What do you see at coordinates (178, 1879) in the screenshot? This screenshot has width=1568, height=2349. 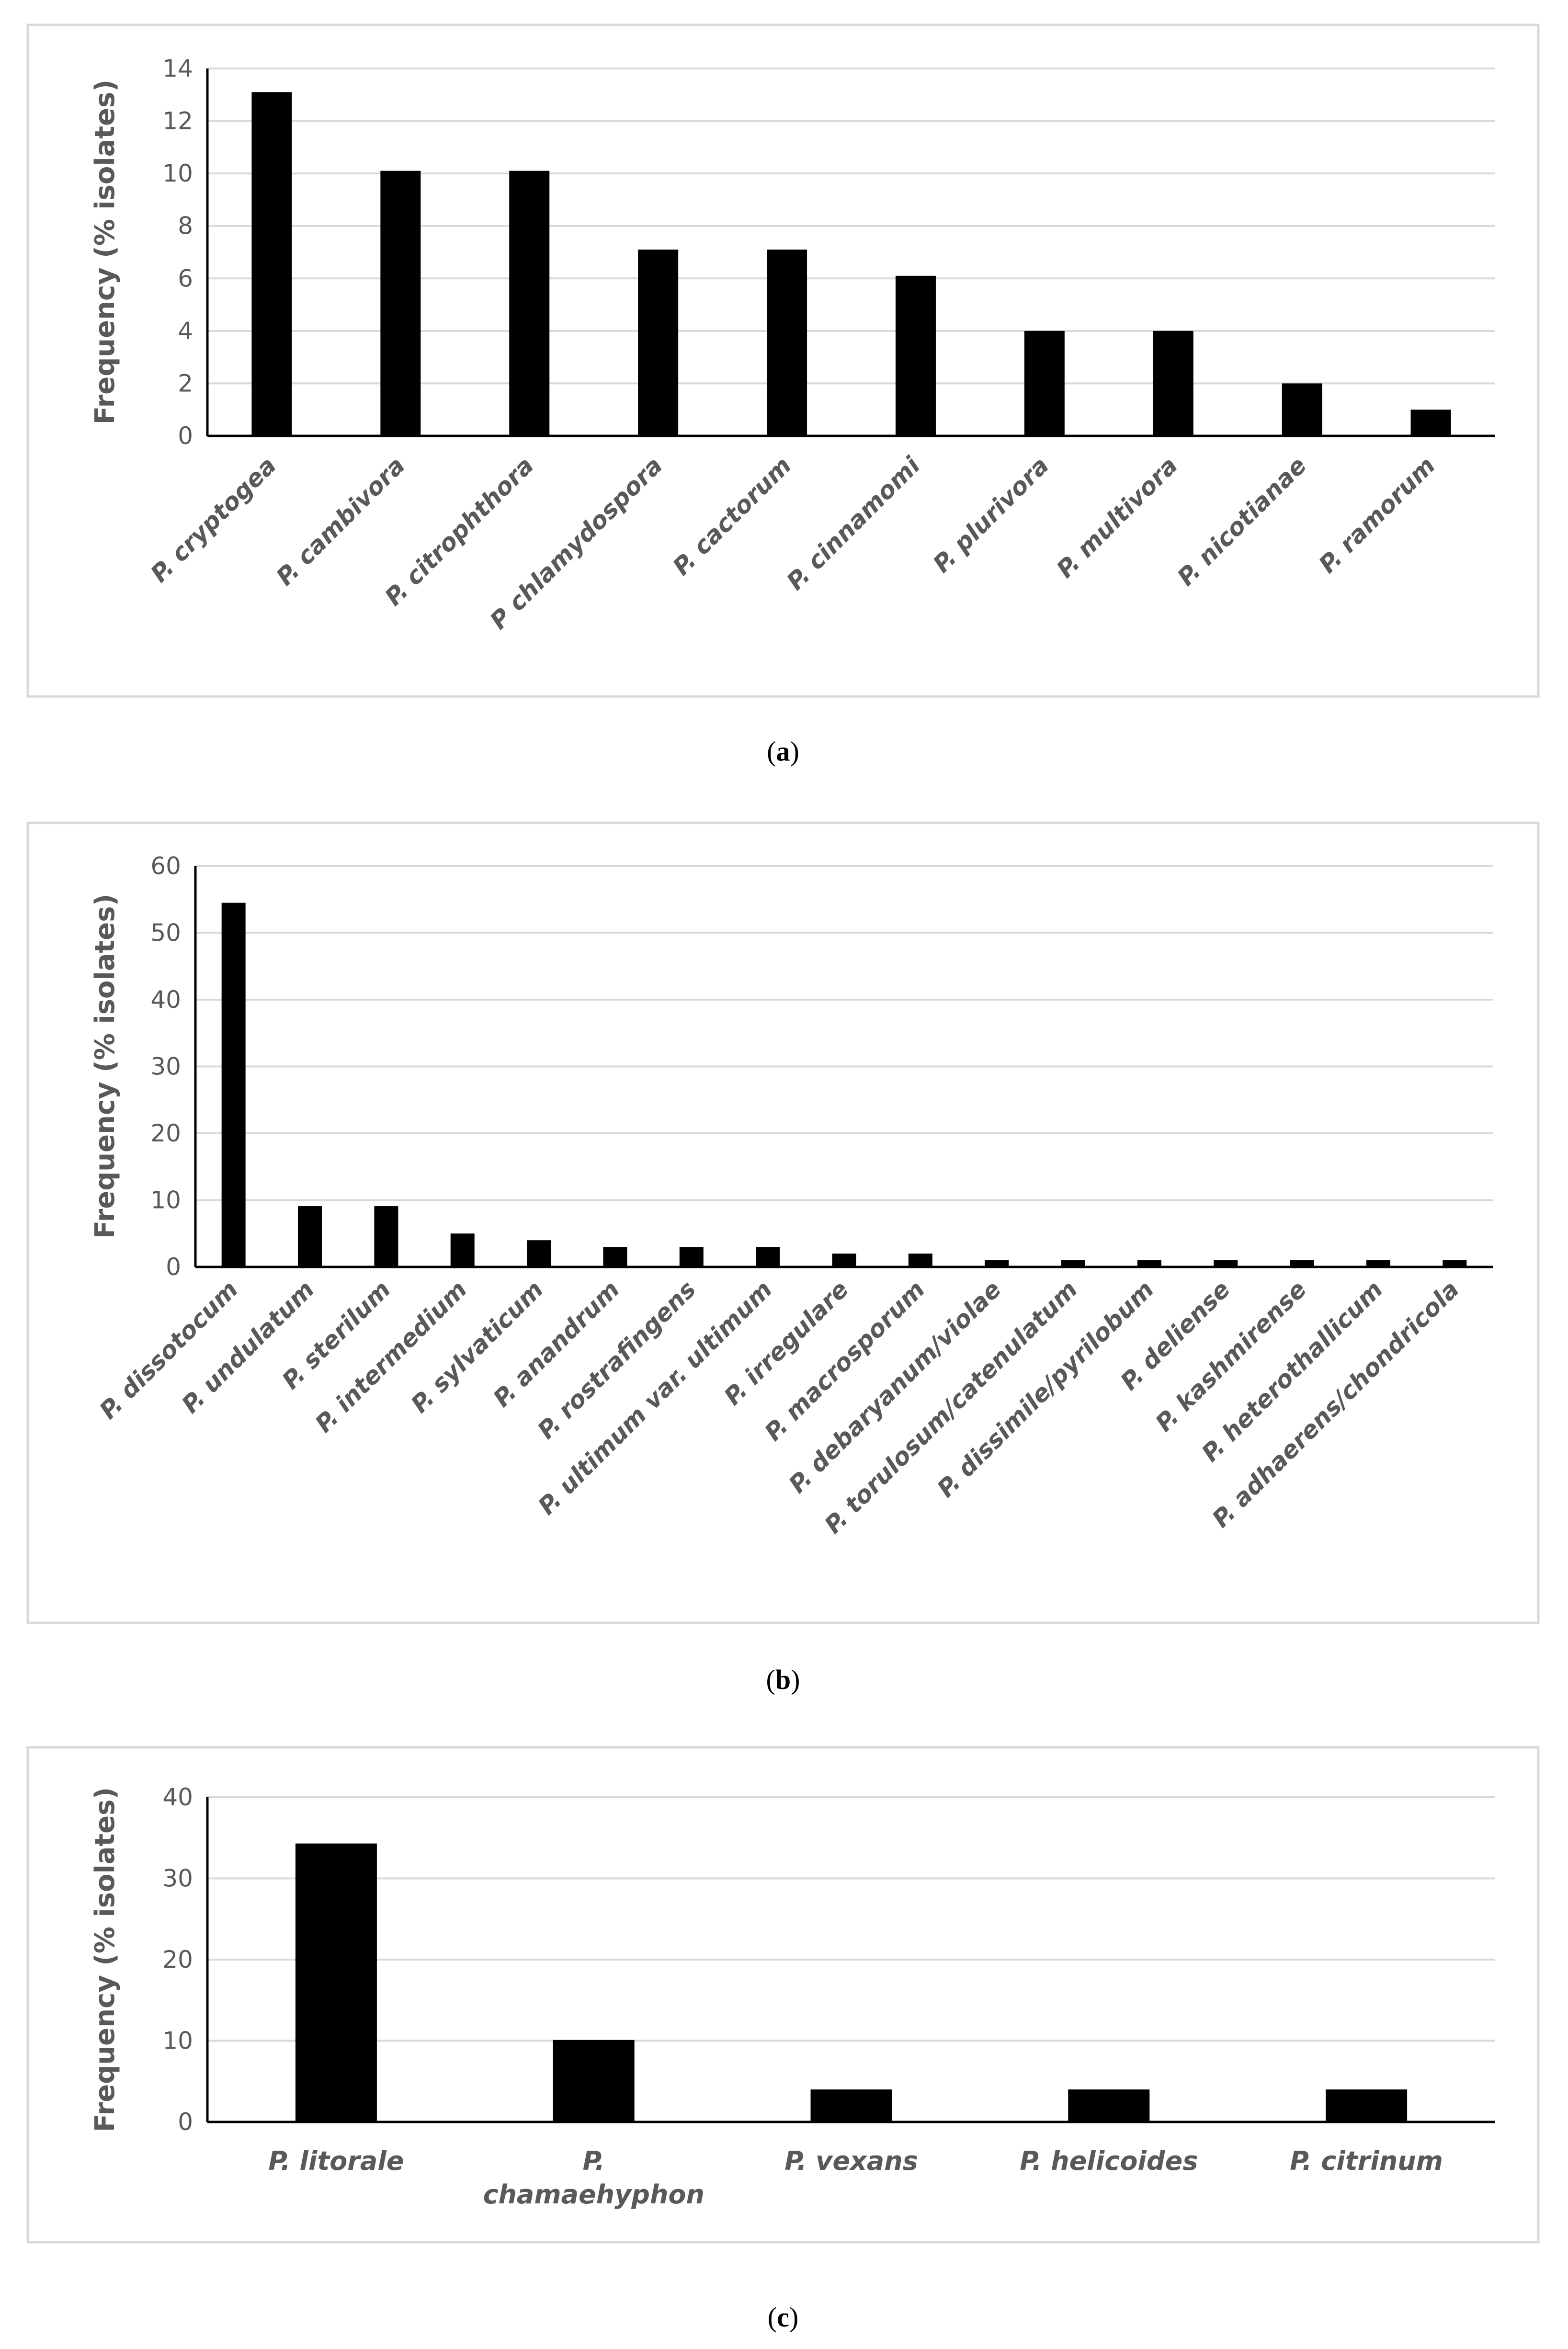 I see `y-tick-label-c-3: 30` at bounding box center [178, 1879].